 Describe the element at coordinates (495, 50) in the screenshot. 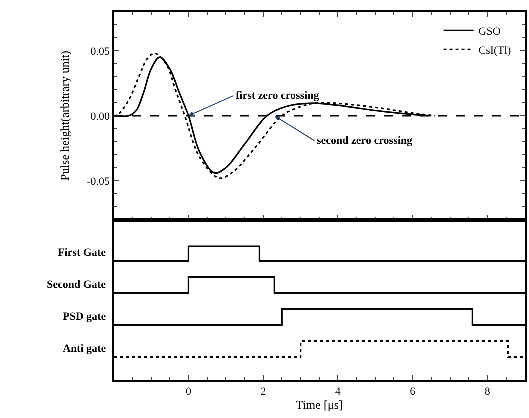

I see `legend-label: CsI(Tl)` at that location.